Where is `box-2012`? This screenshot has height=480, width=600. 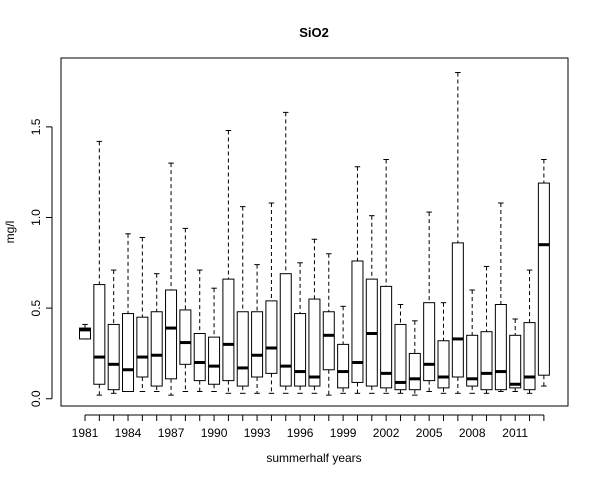
box-2012 is located at coordinates (529, 331).